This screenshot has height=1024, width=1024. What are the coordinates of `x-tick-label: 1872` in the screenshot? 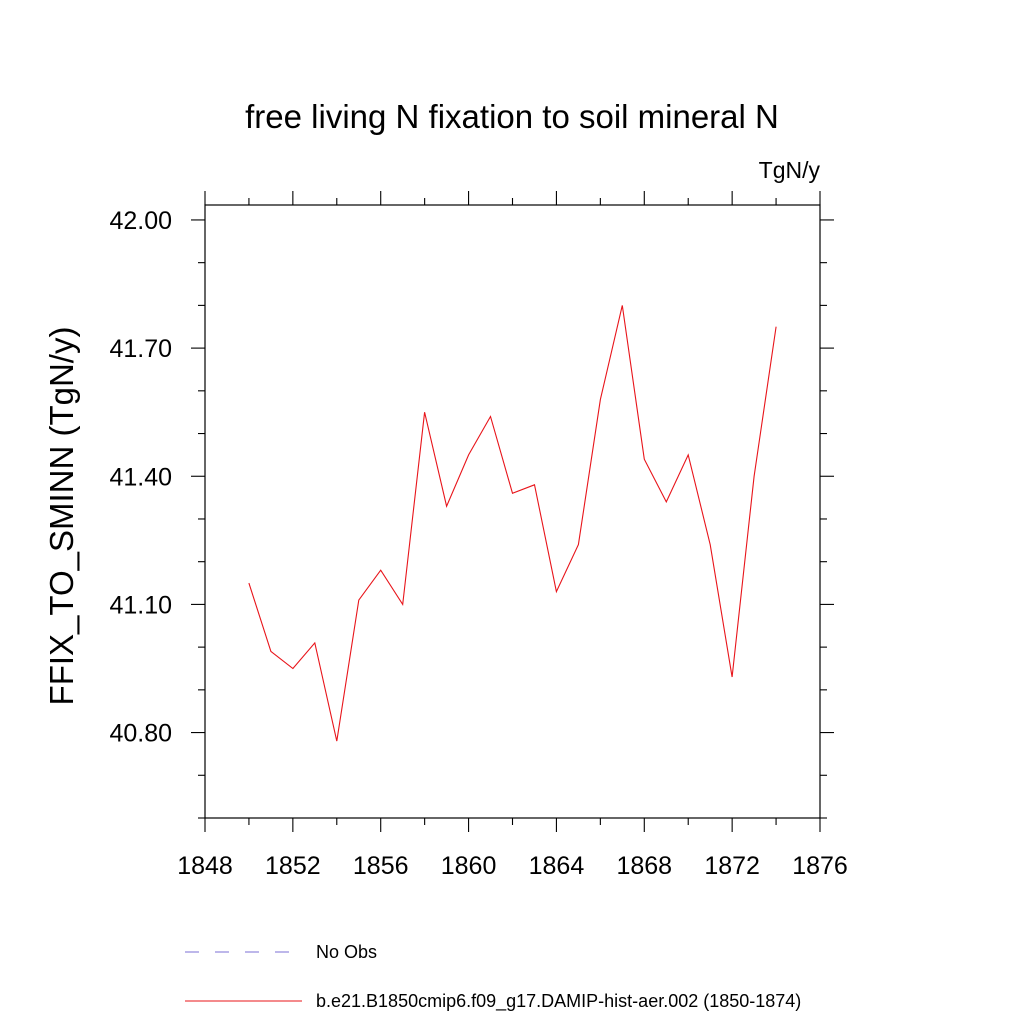 It's located at (732, 866).